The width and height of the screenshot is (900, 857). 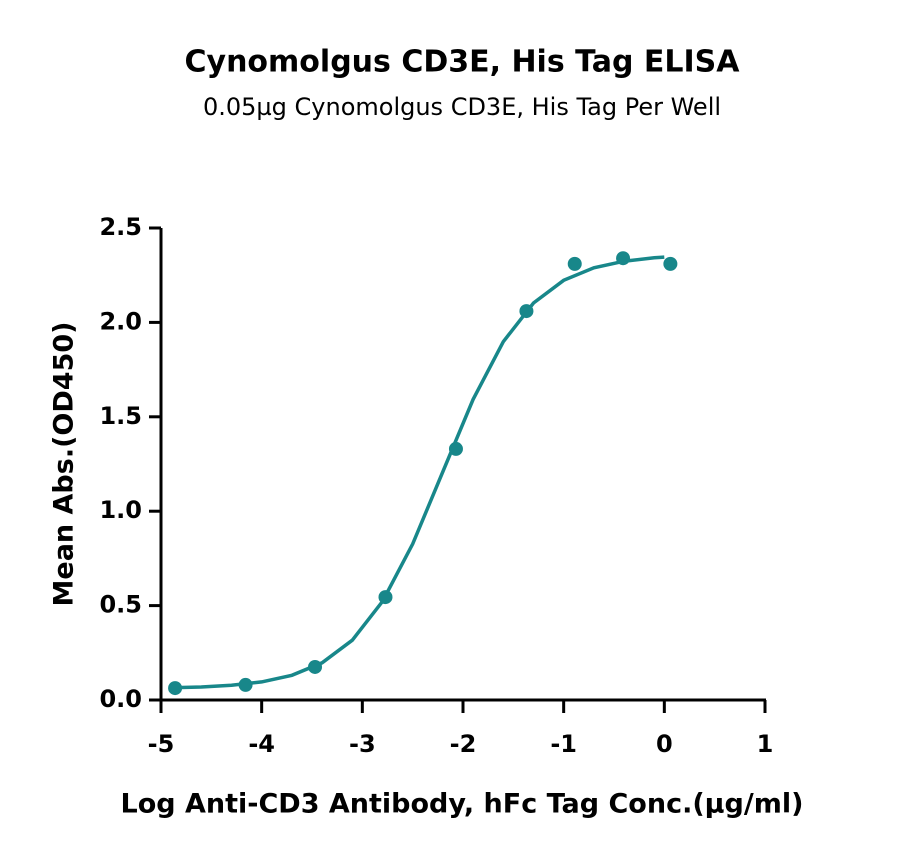 What do you see at coordinates (120, 605) in the screenshot?
I see `y-tick-label: 0.5` at bounding box center [120, 605].